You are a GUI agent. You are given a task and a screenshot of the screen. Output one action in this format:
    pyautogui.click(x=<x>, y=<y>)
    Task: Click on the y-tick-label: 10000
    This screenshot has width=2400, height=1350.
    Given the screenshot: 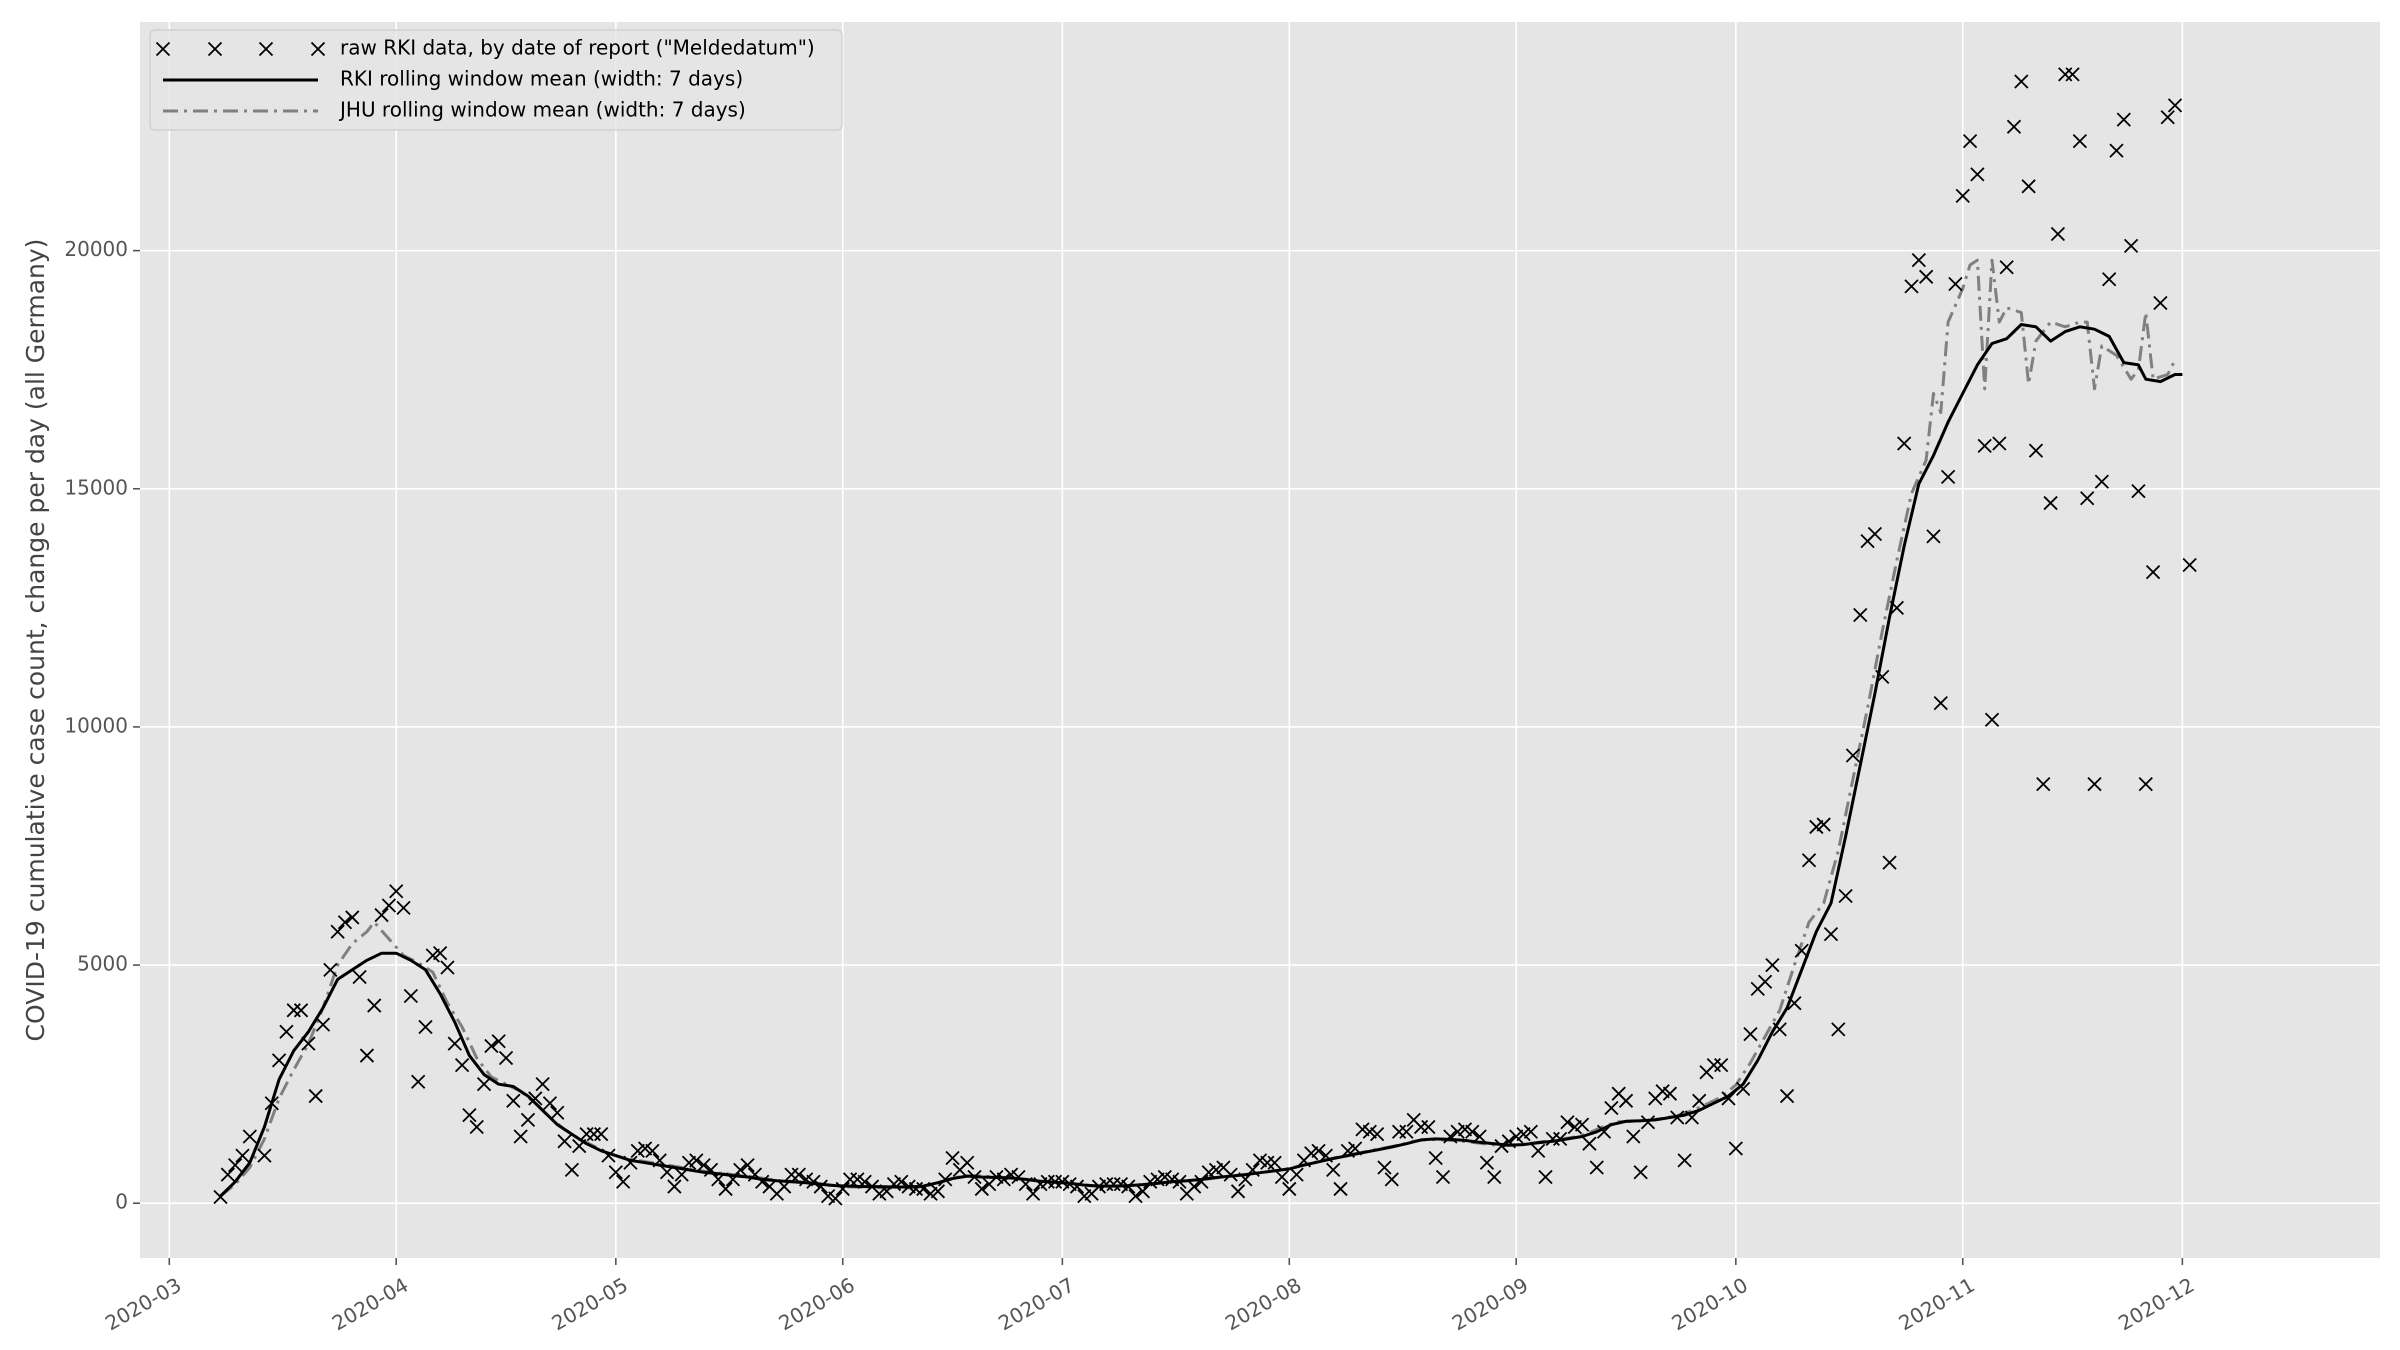 What is the action you would take?
    pyautogui.click(x=96, y=725)
    